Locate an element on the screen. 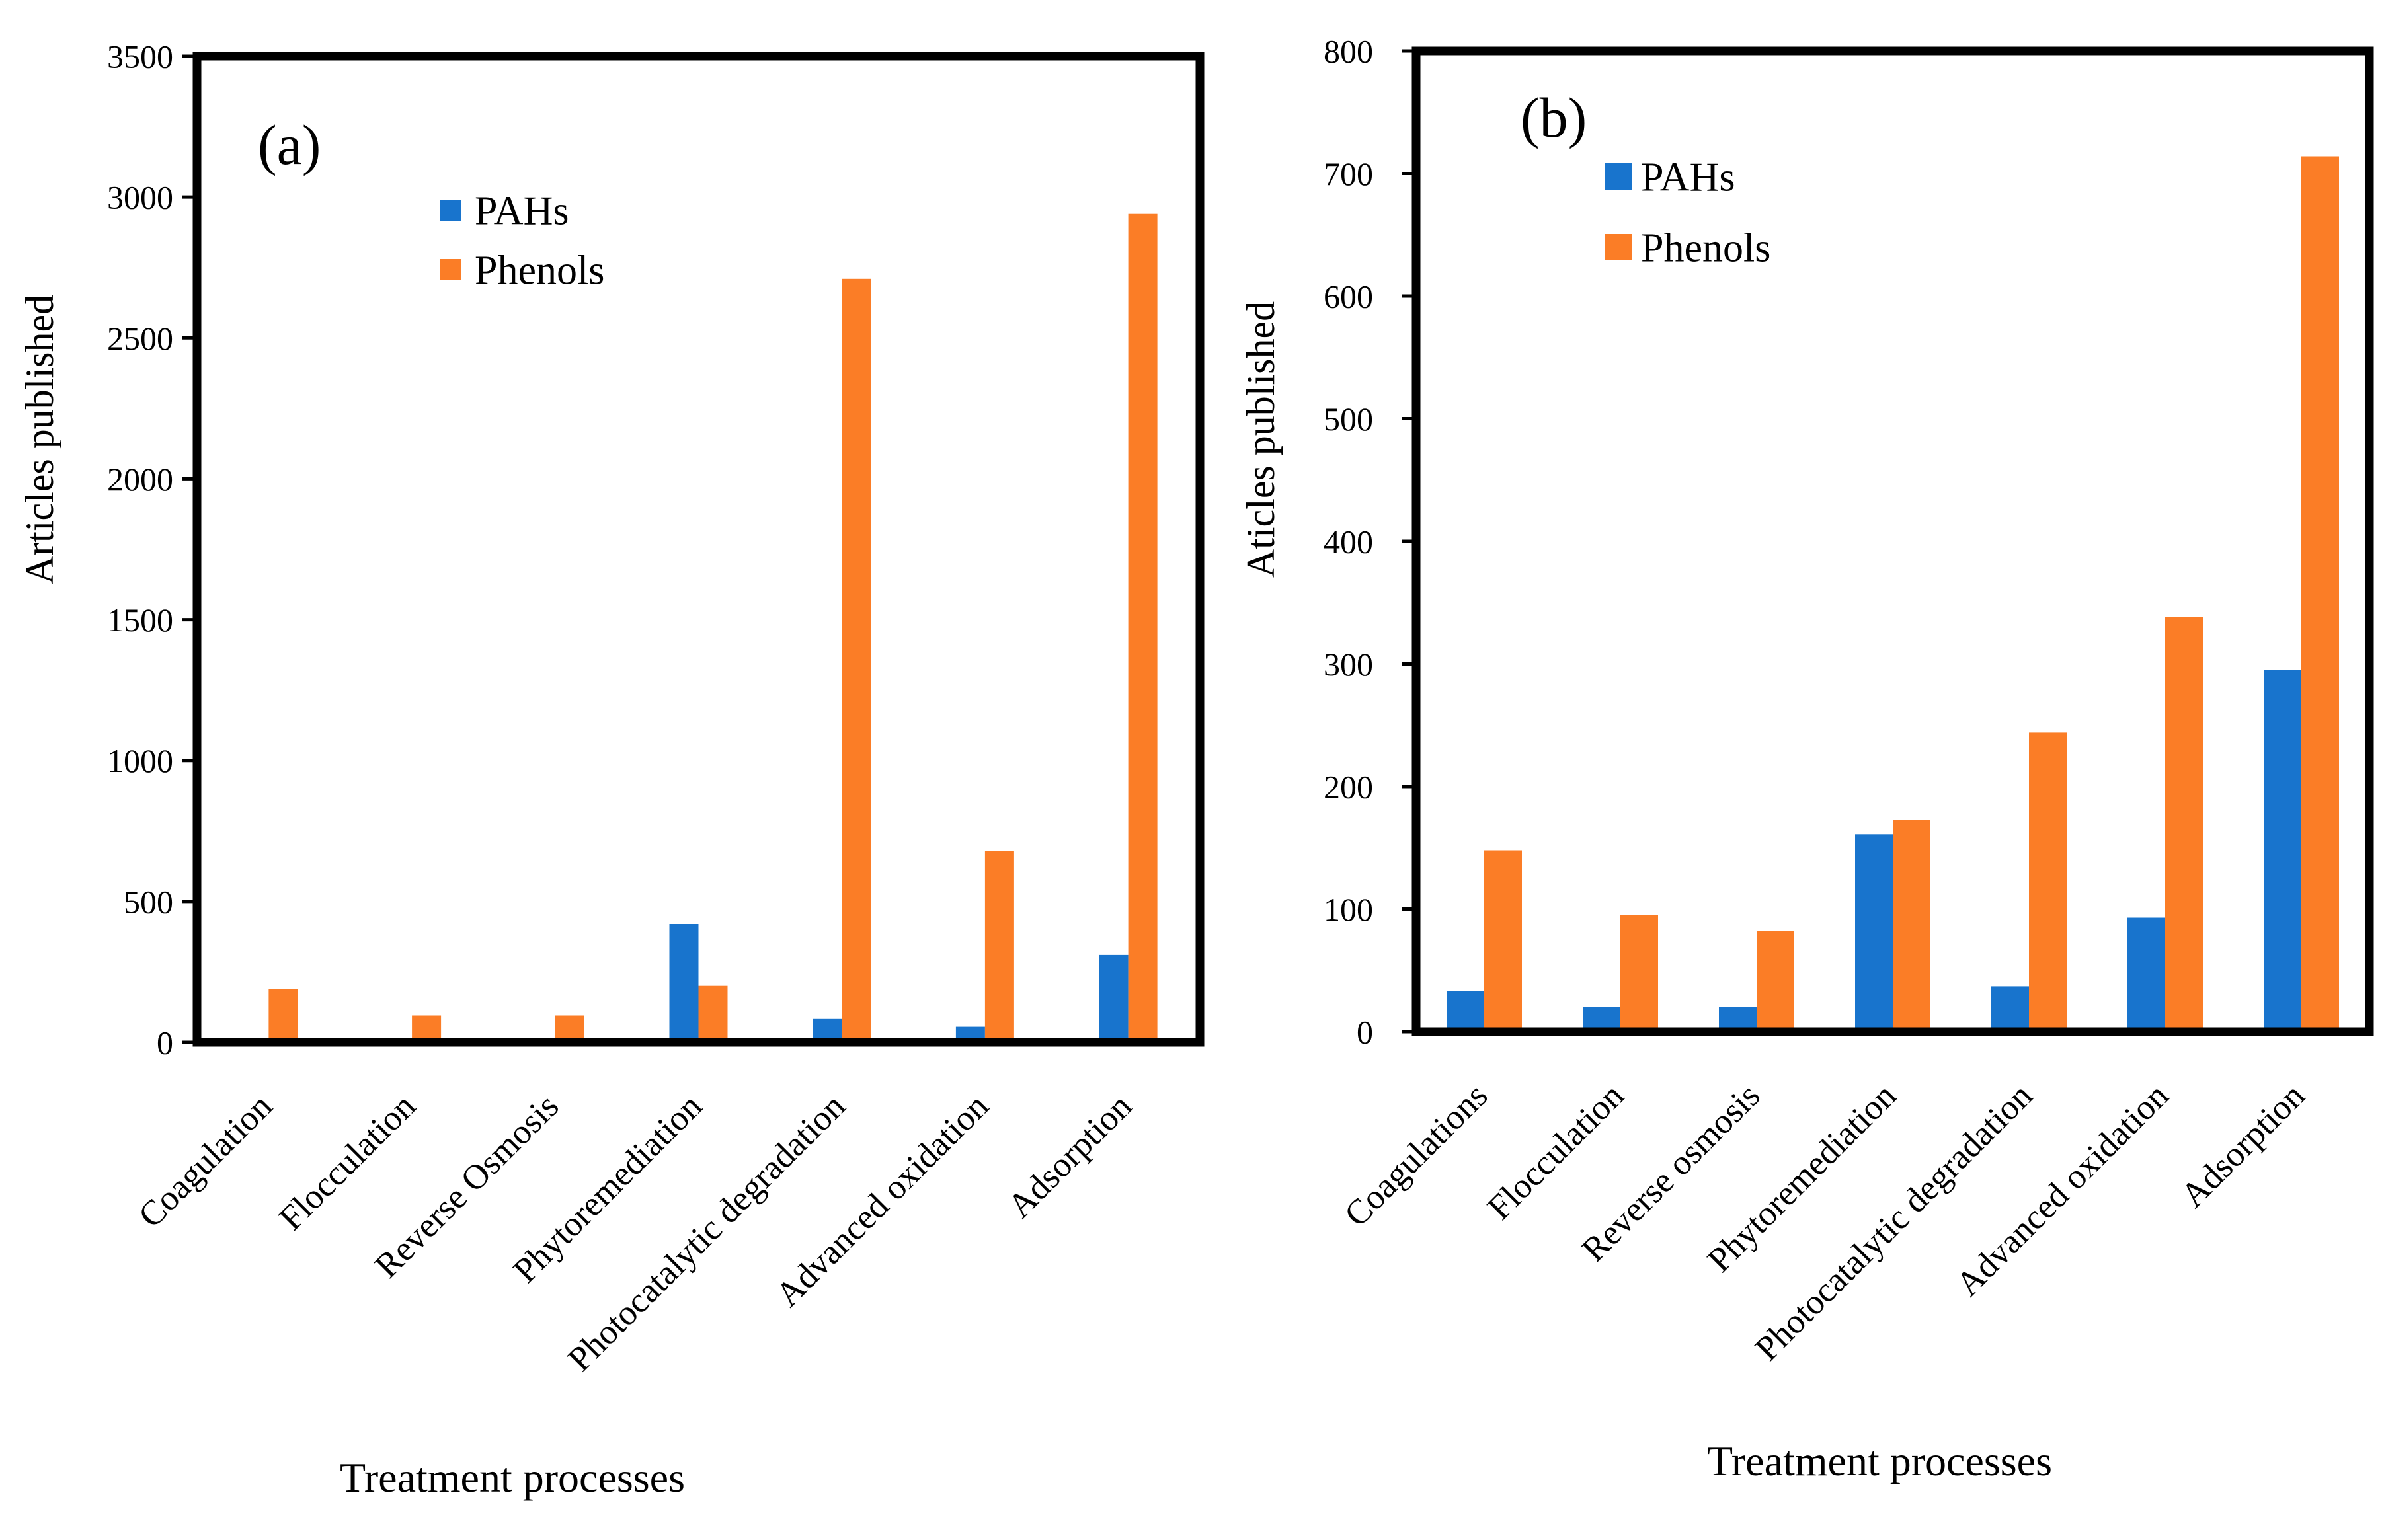 Image resolution: width=2382 pixels, height=1540 pixels. y-tick-label-6: 600 is located at coordinates (1348, 296).